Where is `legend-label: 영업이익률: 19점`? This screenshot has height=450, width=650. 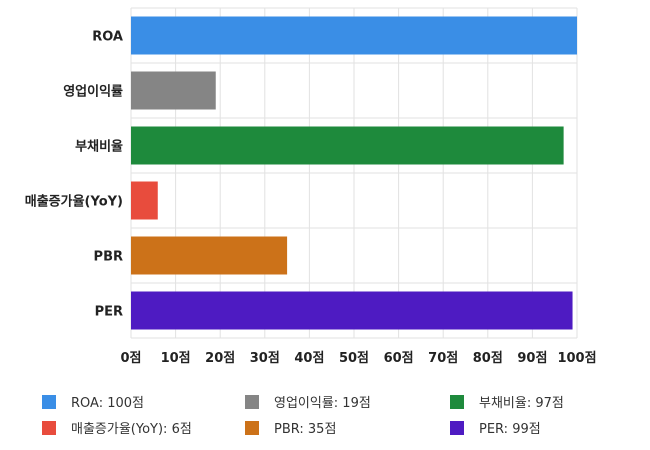
legend-label: 영업이익률: 19점 is located at coordinates (322, 403).